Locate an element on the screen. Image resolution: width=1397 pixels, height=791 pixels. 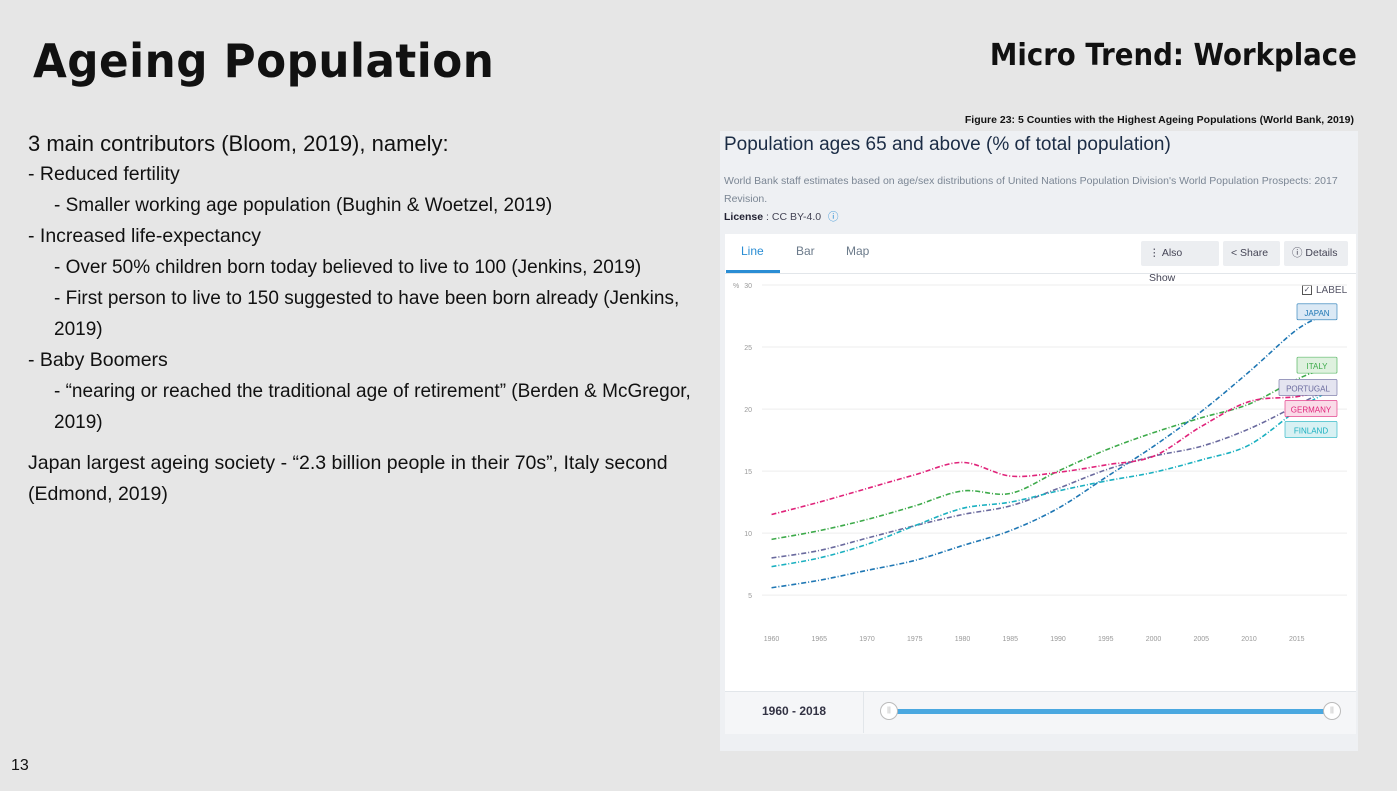
page-number: 13 is located at coordinates (20, 765).